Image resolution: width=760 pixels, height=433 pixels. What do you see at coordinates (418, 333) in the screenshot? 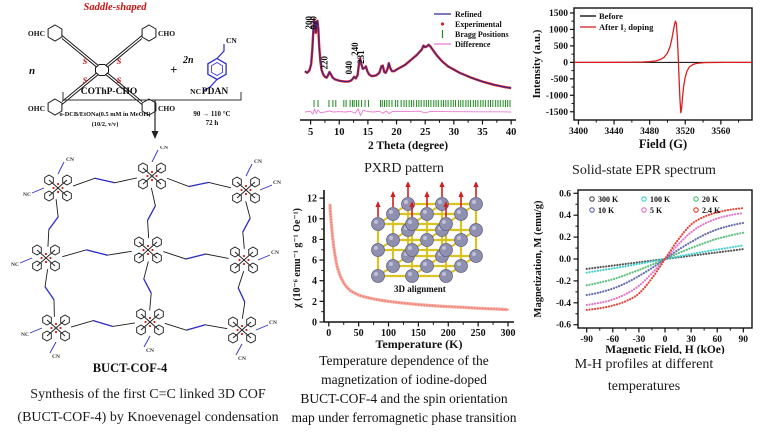
I see `svg-text: 150` at bounding box center [418, 333].